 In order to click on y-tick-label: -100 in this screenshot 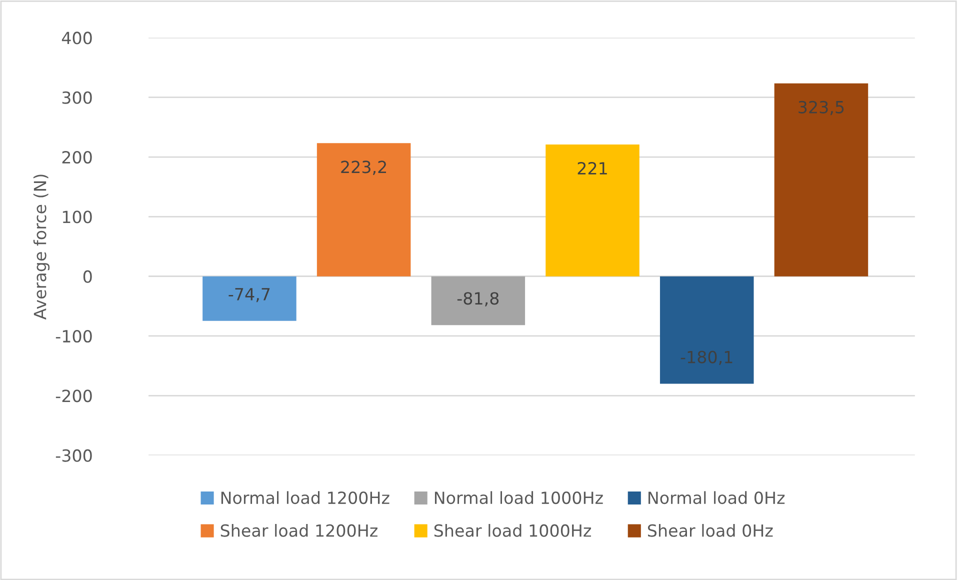, I will do `click(74, 336)`.